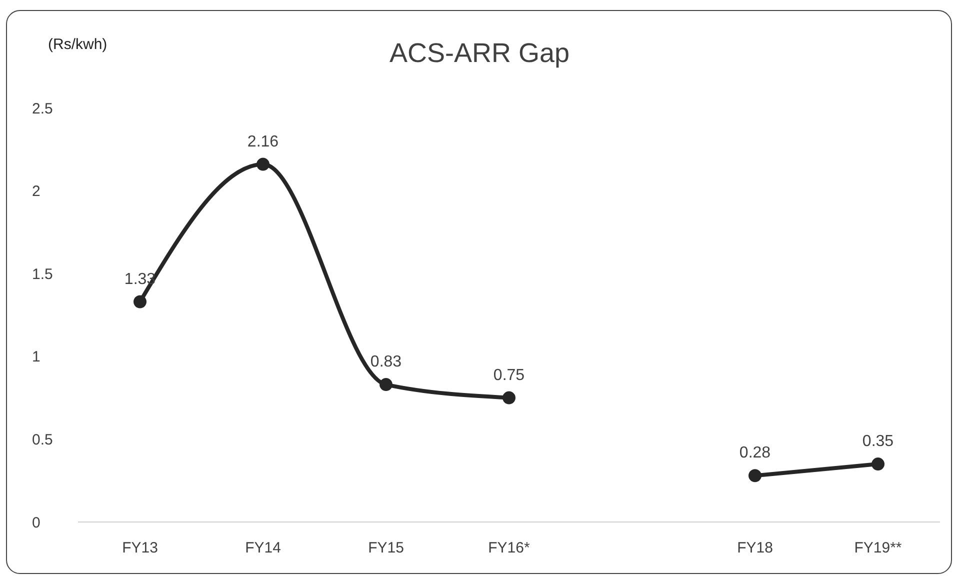 The height and width of the screenshot is (581, 959). I want to click on y-tick-label: 0, so click(36, 523).